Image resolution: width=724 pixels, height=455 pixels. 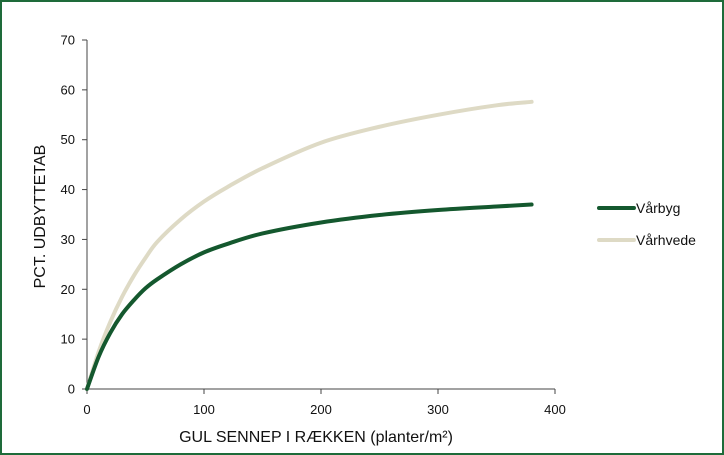 What do you see at coordinates (68, 239) in the screenshot?
I see `y-tick-label: 30` at bounding box center [68, 239].